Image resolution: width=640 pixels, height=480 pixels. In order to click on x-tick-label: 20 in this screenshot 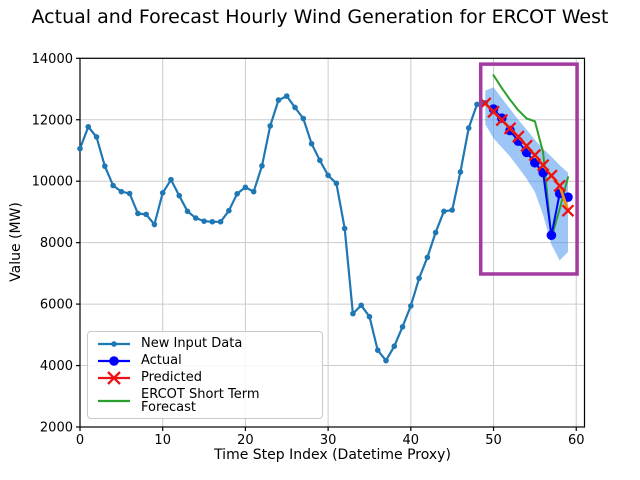, I will do `click(245, 440)`.